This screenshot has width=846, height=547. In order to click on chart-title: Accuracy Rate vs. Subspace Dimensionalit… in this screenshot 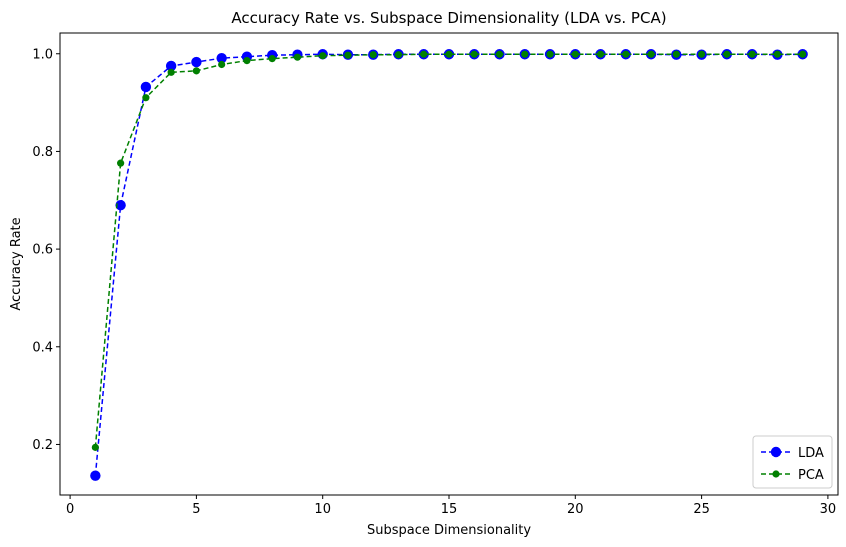, I will do `click(448, 18)`.